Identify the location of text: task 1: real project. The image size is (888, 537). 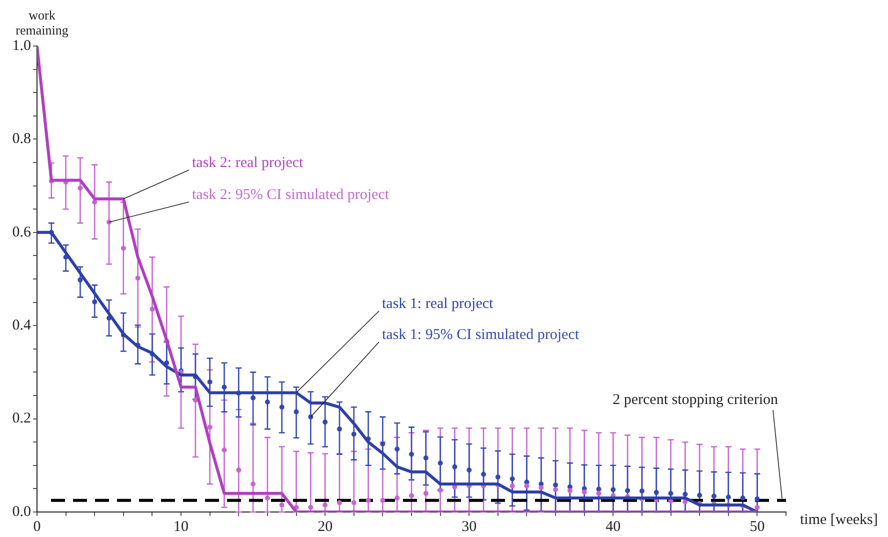
(438, 304).